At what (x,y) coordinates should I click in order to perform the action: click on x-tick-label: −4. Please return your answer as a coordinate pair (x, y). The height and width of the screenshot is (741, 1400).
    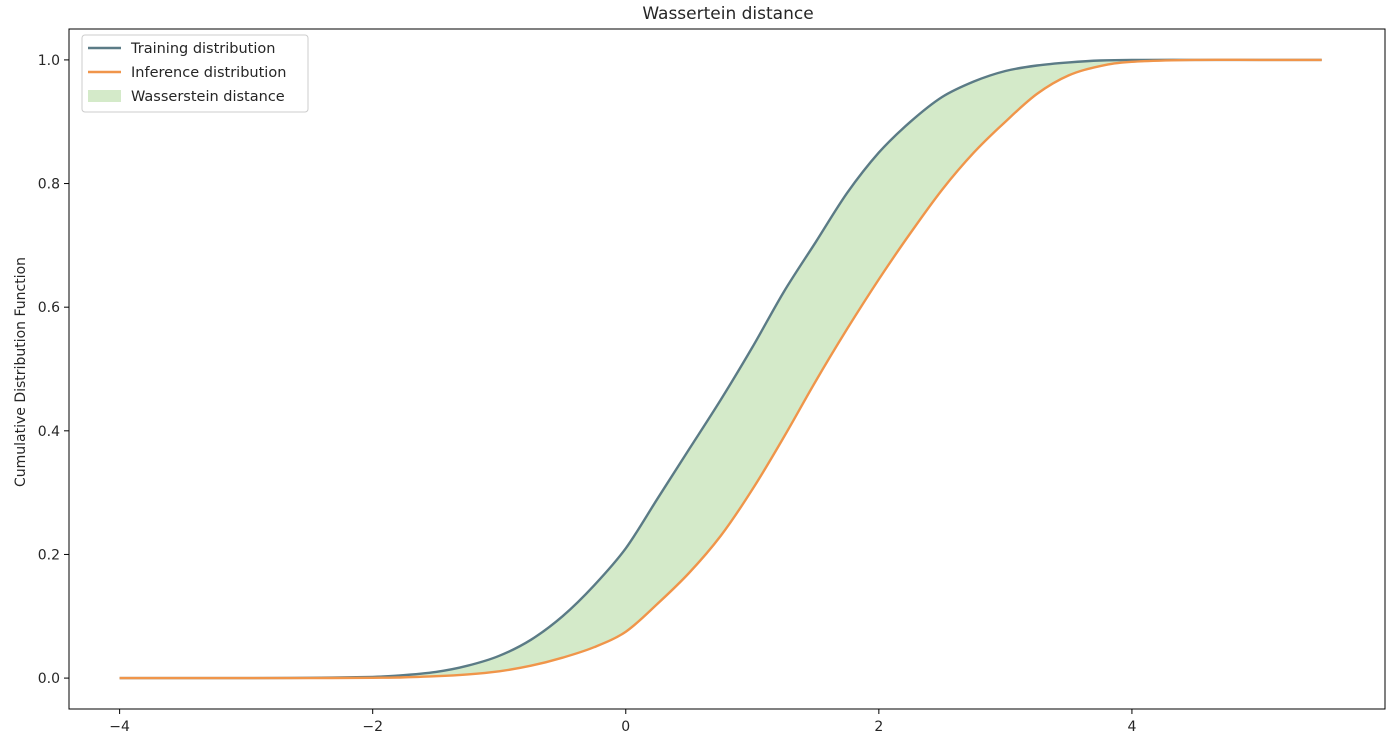
    Looking at the image, I should click on (119, 727).